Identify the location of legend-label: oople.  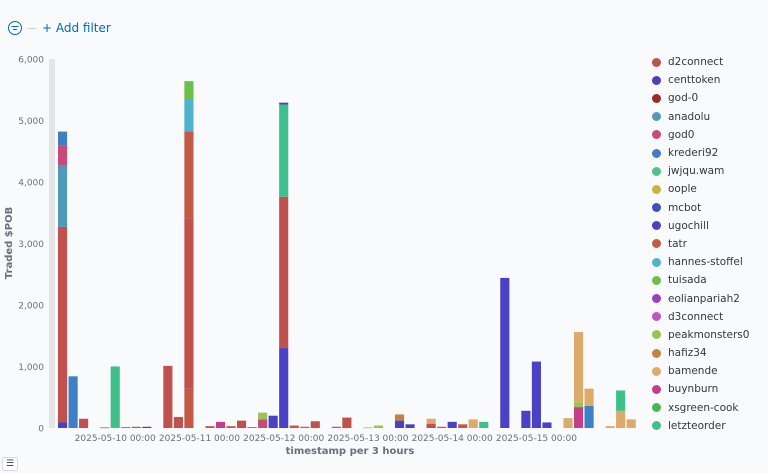
(682, 189).